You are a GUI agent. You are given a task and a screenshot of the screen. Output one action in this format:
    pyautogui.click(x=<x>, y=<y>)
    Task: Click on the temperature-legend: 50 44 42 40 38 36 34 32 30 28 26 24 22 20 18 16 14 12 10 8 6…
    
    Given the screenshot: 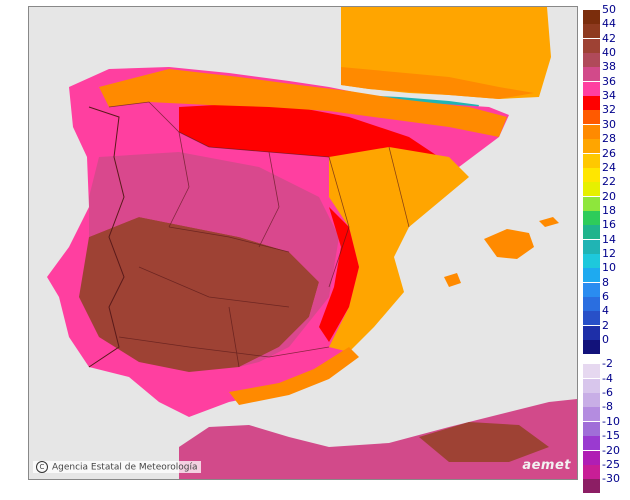 What is the action you would take?
    pyautogui.click(x=604, y=249)
    